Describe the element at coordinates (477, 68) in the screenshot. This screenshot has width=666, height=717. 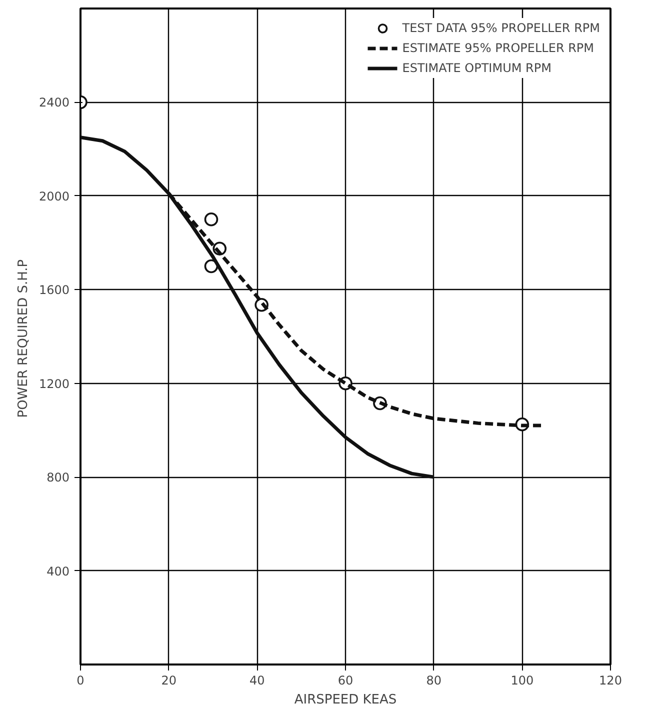
I see `legend-label: ESTIMATE OPTIMUM RPM` at that location.